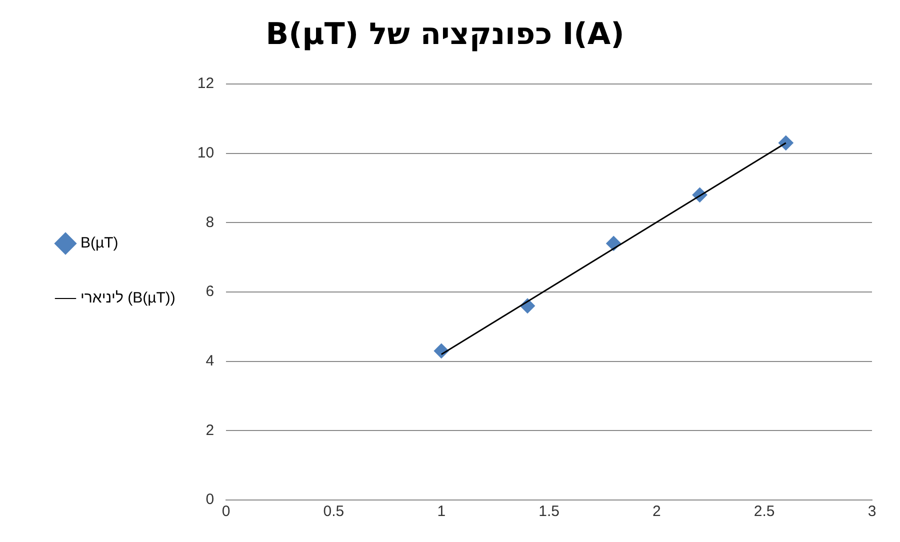 Image resolution: width=900 pixels, height=542 pixels. I want to click on y-tick-label: 6, so click(210, 291).